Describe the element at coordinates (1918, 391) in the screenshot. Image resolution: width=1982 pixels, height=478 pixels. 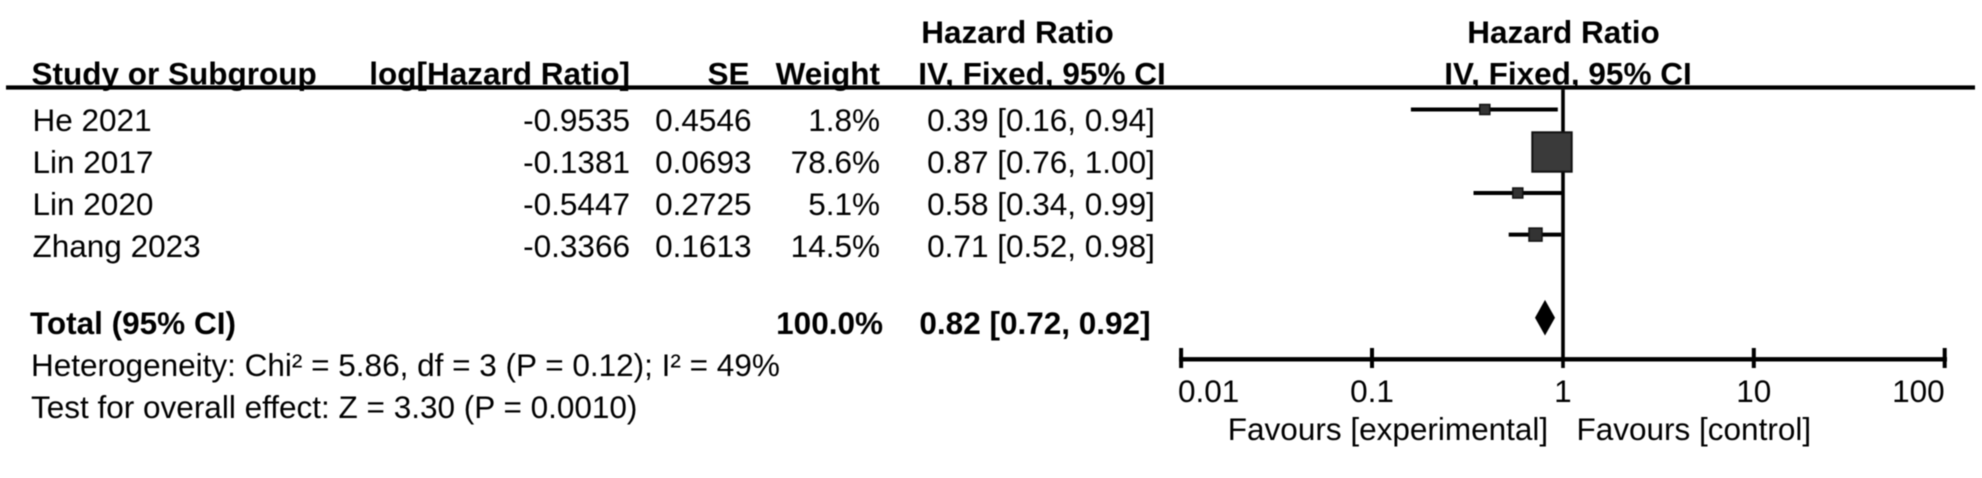
I see `svg-text: 100` at that location.